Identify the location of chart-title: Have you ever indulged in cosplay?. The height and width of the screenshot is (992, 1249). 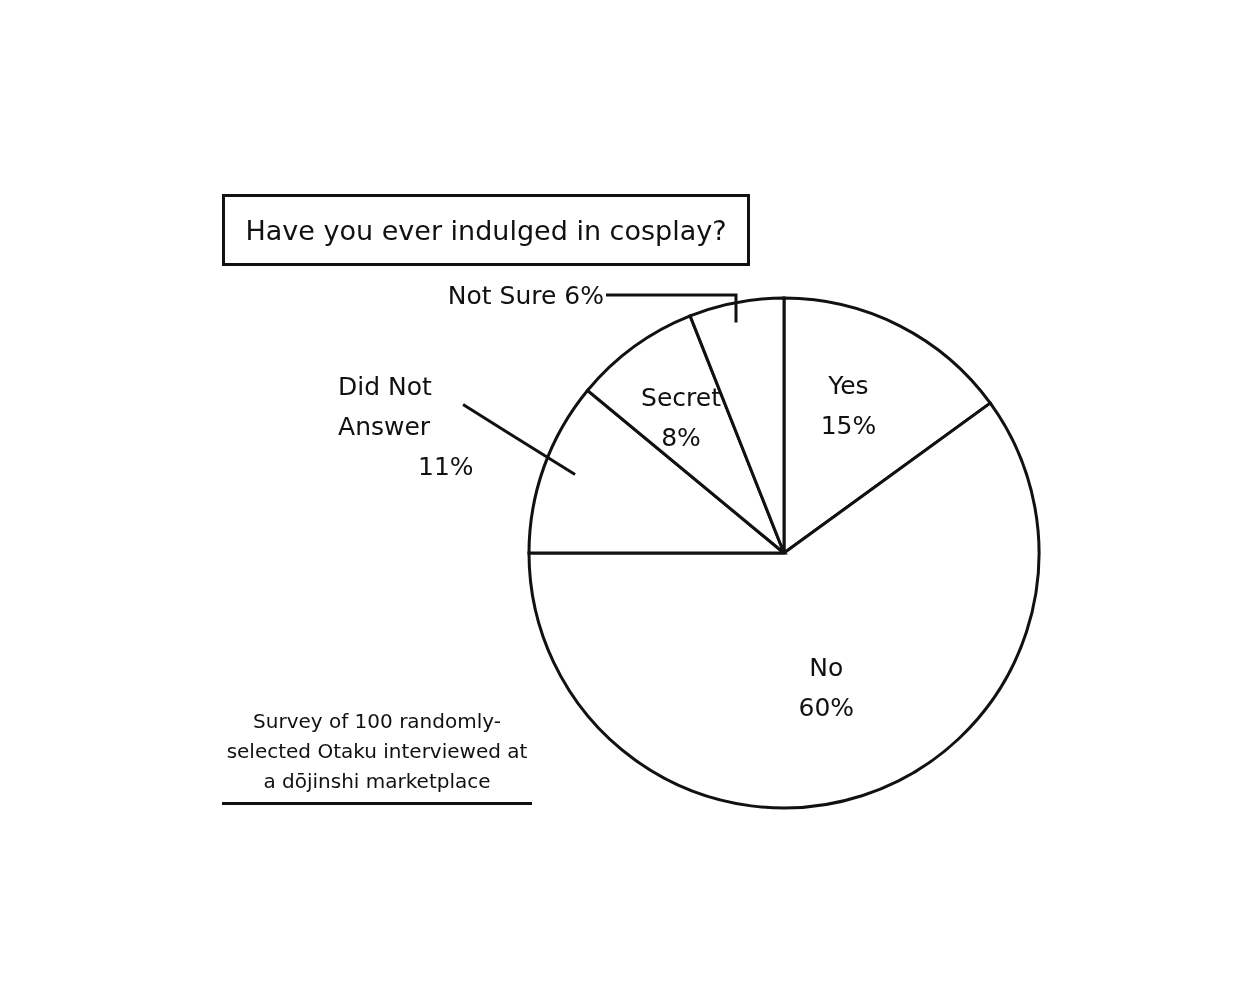
(486, 230).